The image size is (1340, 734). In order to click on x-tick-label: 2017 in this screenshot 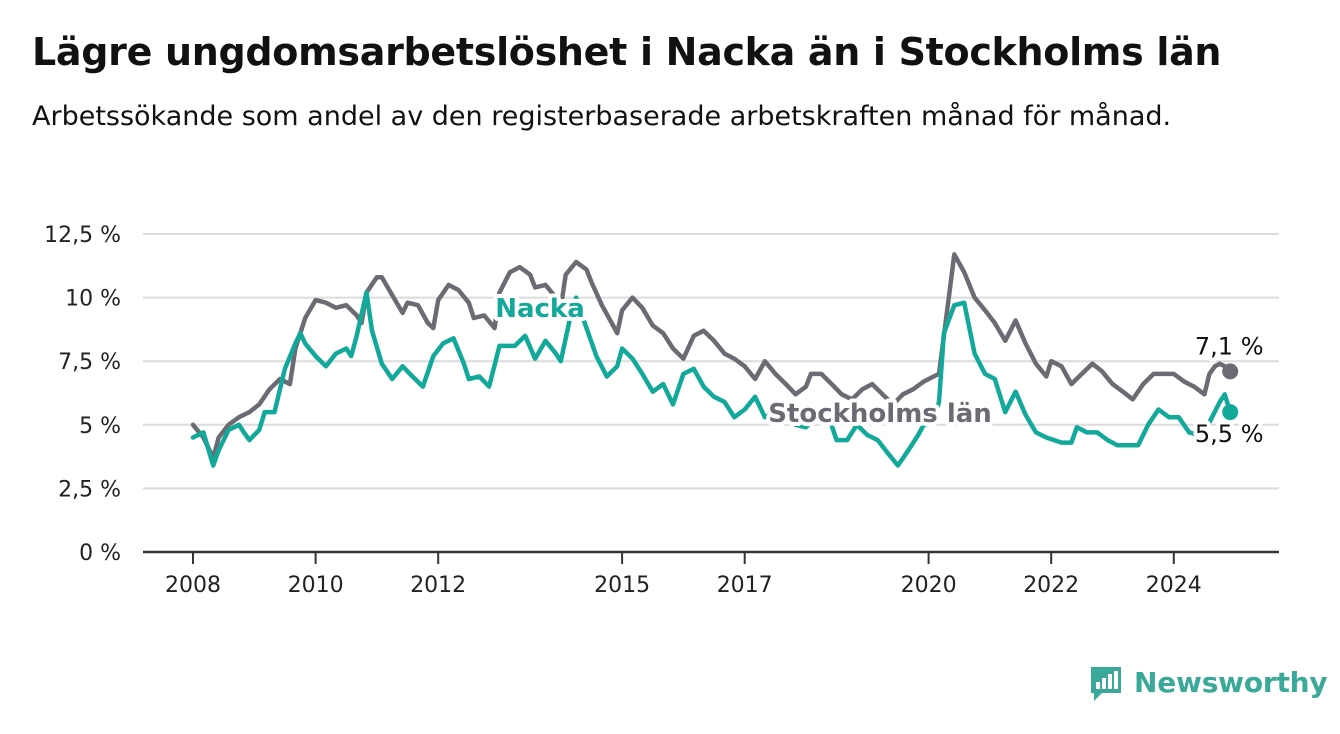, I will do `click(745, 585)`.